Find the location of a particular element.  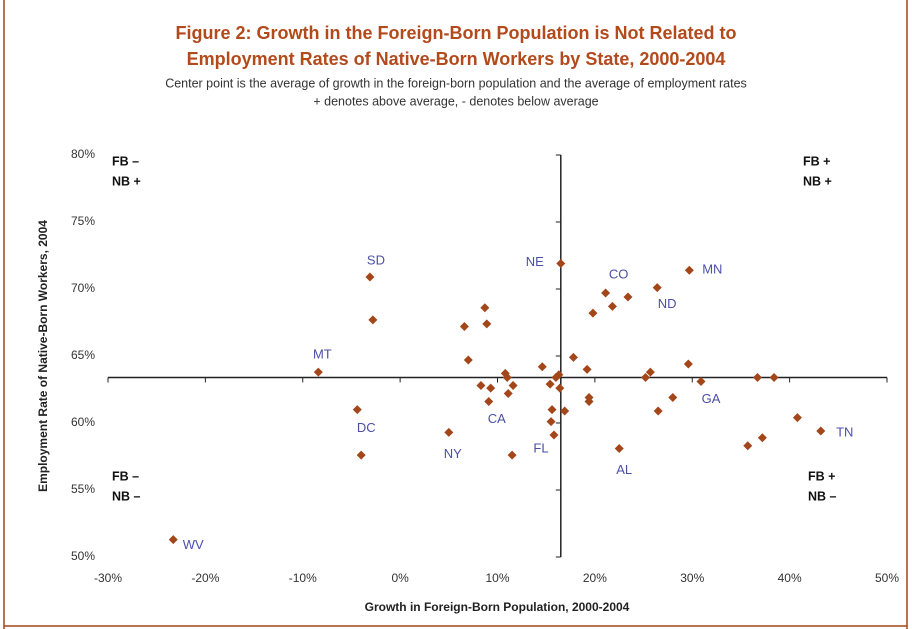

x-tick-label: -10% is located at coordinates (303, 578).